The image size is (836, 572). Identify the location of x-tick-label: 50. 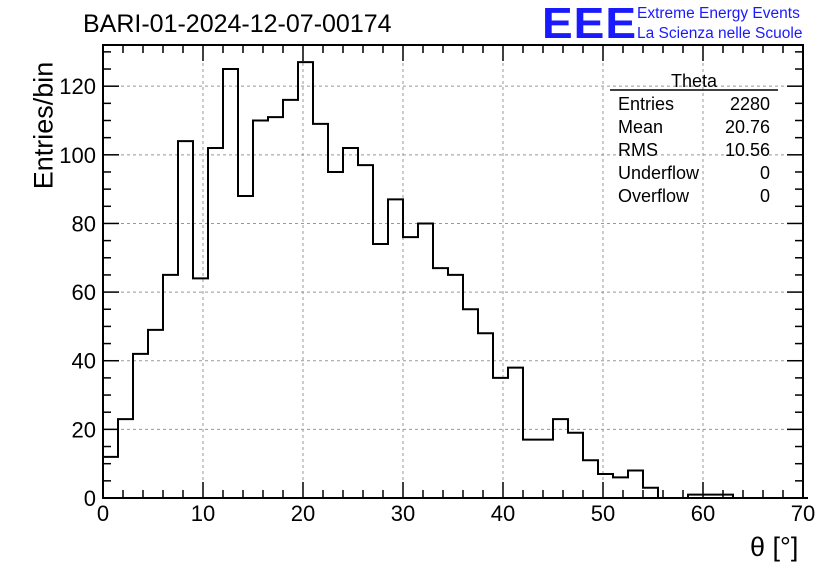
(603, 513).